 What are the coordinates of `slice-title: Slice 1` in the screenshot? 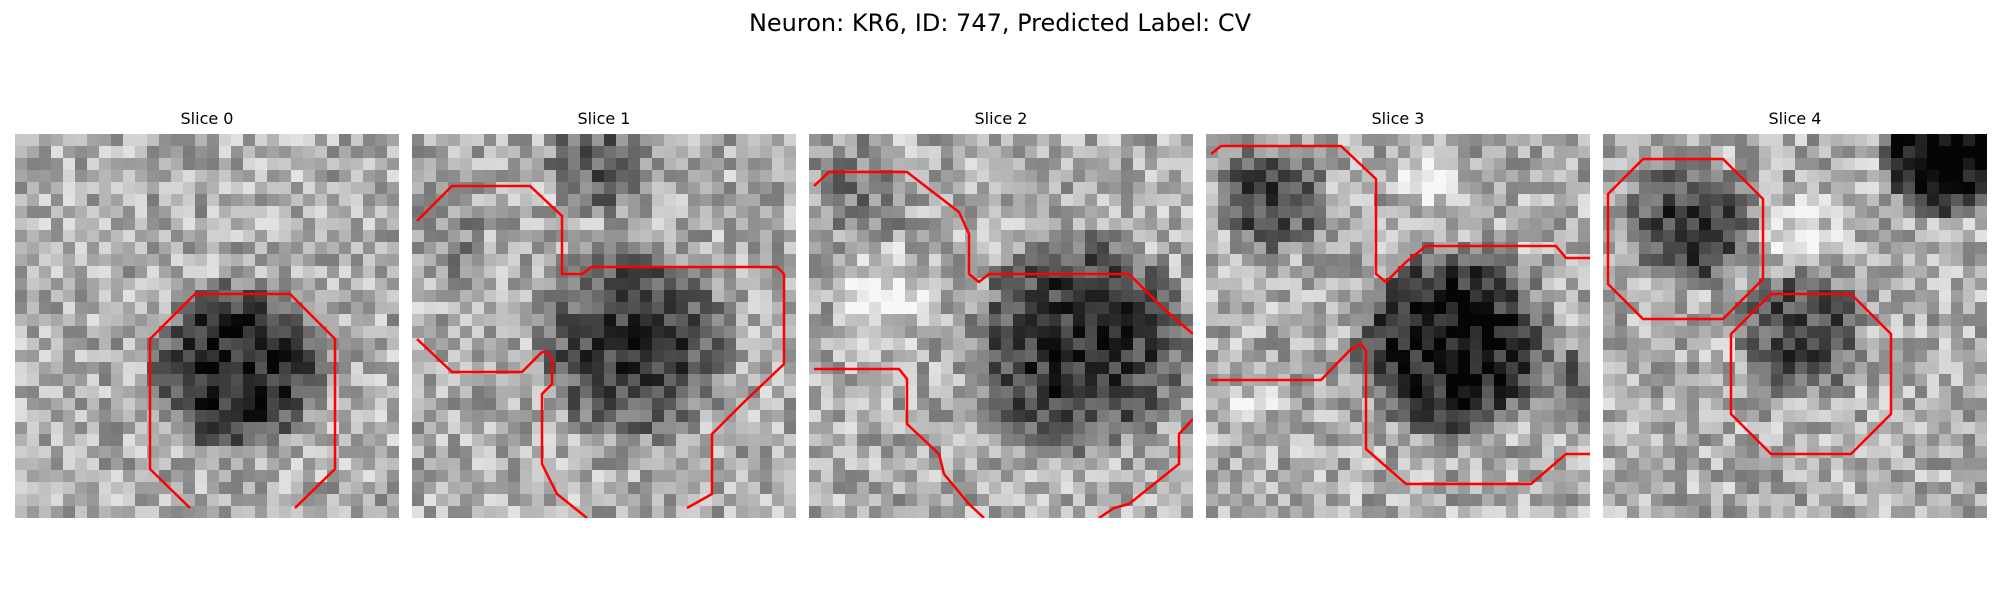 It's located at (604, 118).